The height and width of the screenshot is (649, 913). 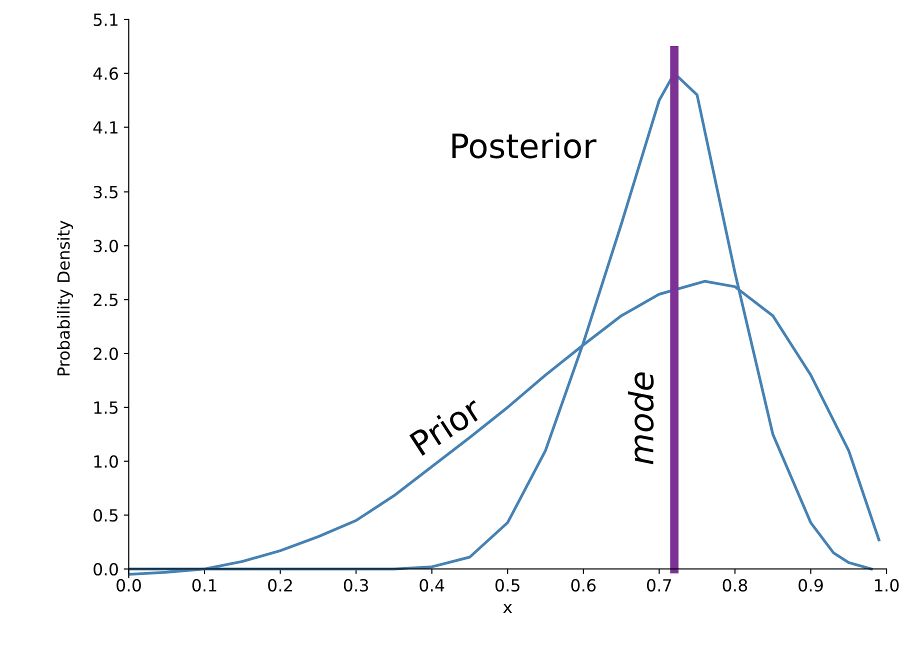 What do you see at coordinates (106, 461) in the screenshot?
I see `y-tick-label: 1.0` at bounding box center [106, 461].